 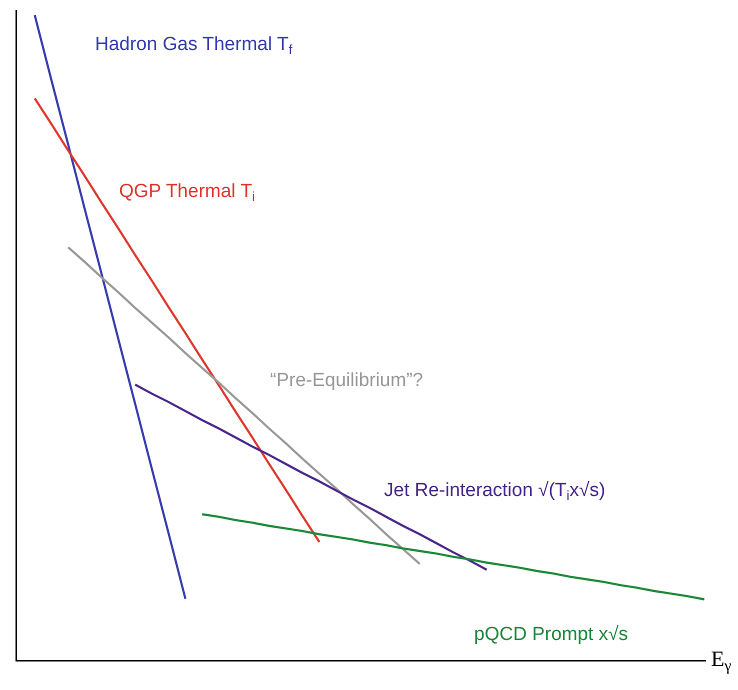 What do you see at coordinates (194, 45) in the screenshot?
I see `text: Hadron Gas Thermal T$_{f}$` at bounding box center [194, 45].